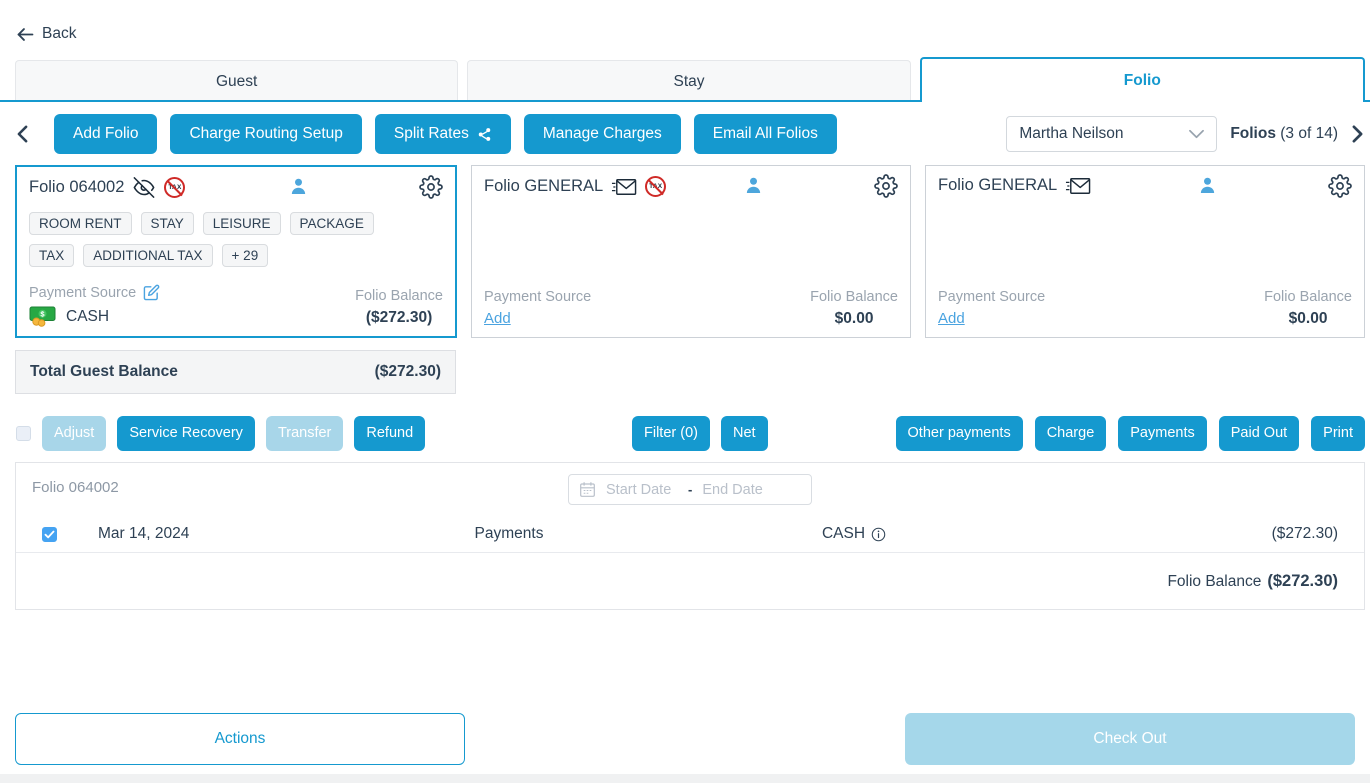  What do you see at coordinates (104, 371) in the screenshot?
I see `total-guest-balance-label: Total Guest Balance` at bounding box center [104, 371].